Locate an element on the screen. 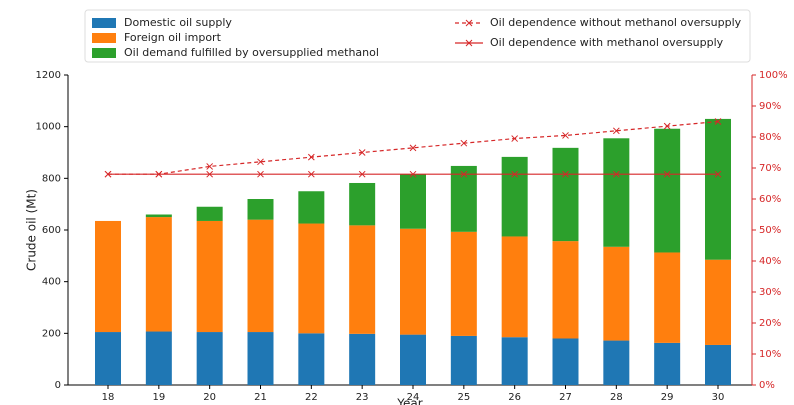  y2-tick-label: 100% is located at coordinates (773, 75).